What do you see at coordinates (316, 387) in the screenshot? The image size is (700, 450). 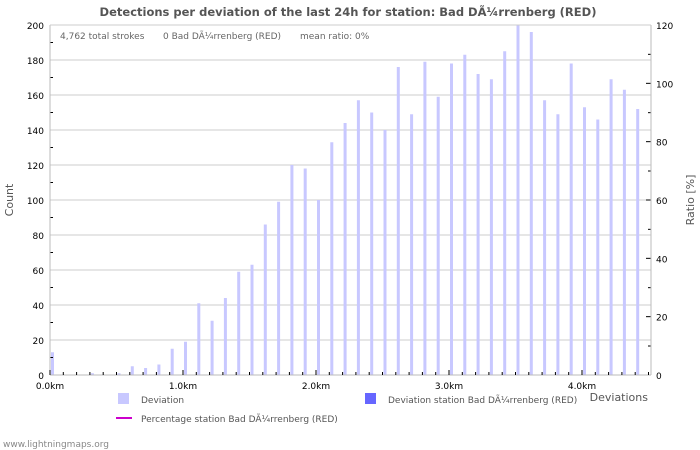 I see `x-tick-label: 2.0km` at bounding box center [316, 387].